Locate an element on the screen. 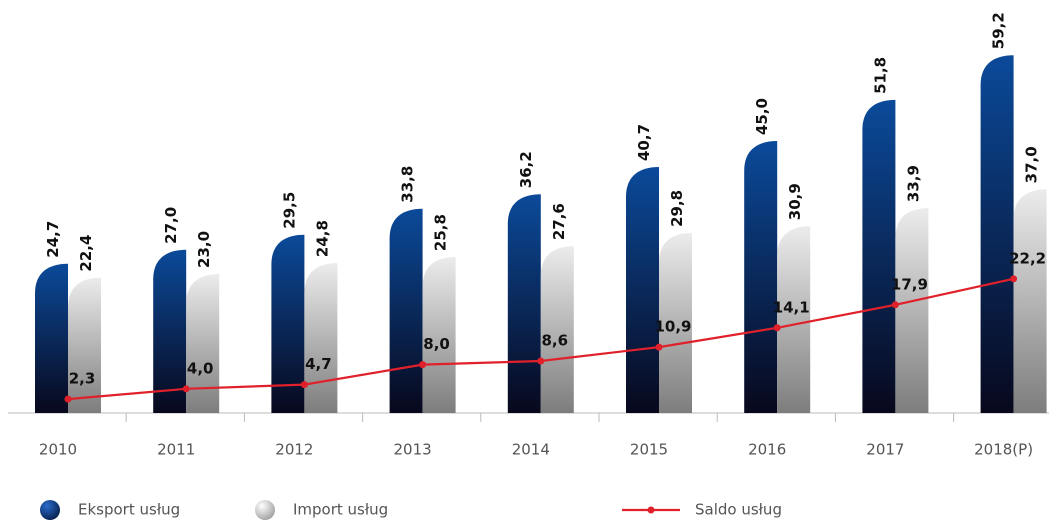 Image resolution: width=1049 pixels, height=522 pixels. bar-value-label: 45,0 is located at coordinates (762, 116).